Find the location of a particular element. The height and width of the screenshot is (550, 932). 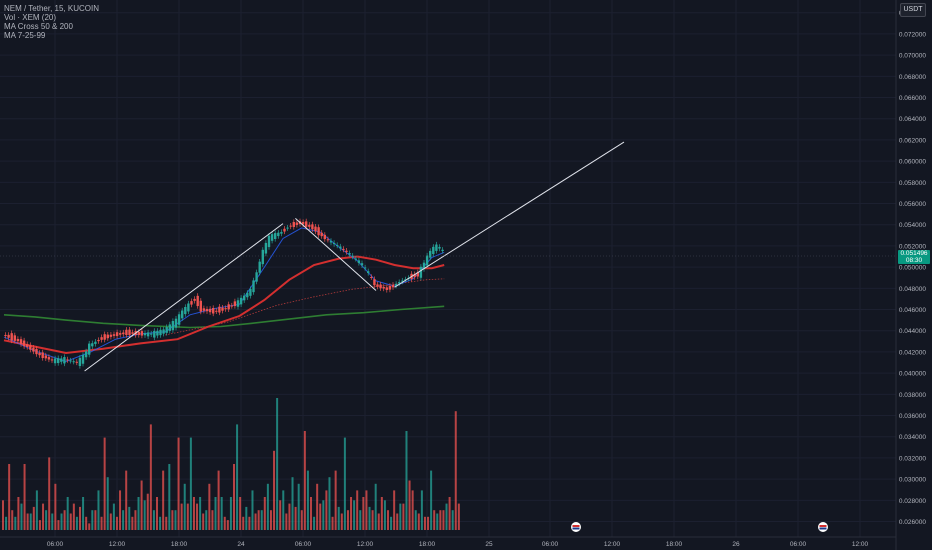

ma-indicator-label: MA 7-25-99 is located at coordinates (25, 35).